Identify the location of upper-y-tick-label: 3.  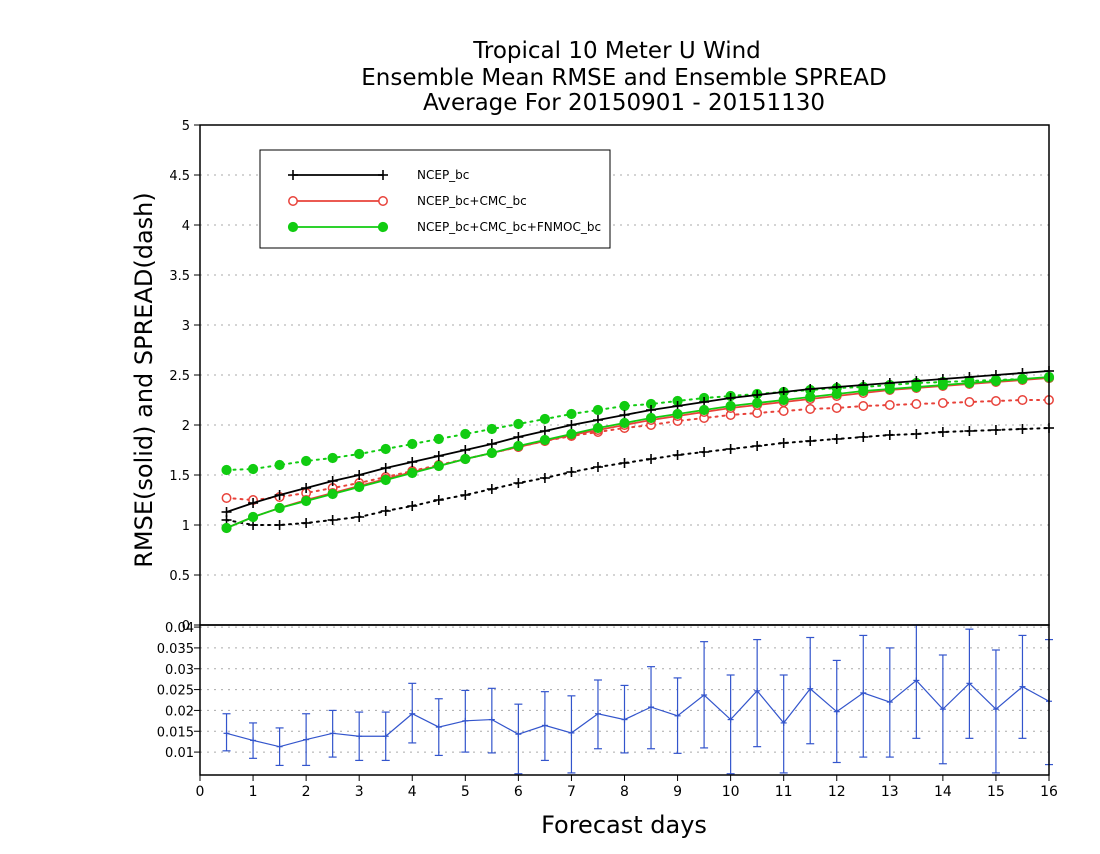
(186, 326).